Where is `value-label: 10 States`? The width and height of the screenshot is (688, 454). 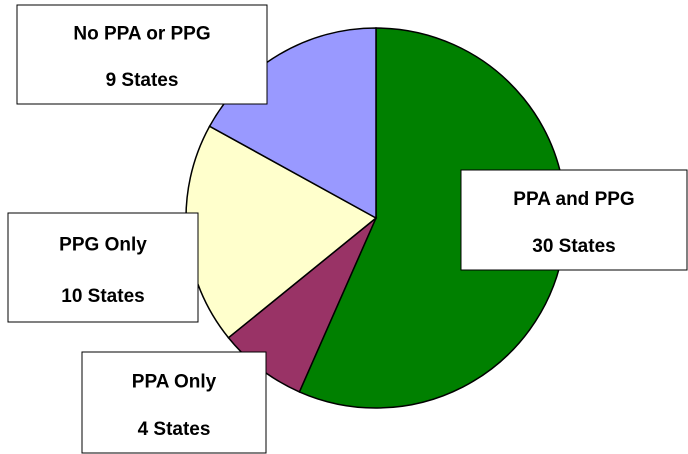
value-label: 10 States is located at coordinates (102, 296).